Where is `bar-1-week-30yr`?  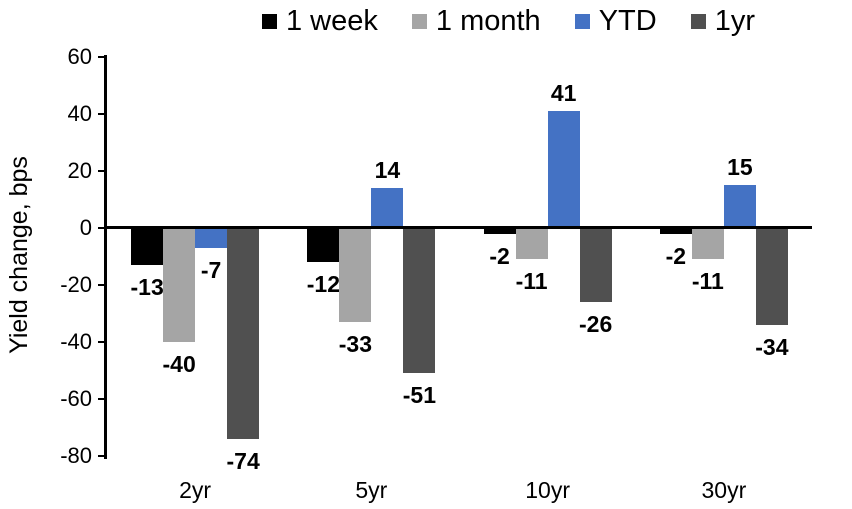 bar-1-week-30yr is located at coordinates (675, 231).